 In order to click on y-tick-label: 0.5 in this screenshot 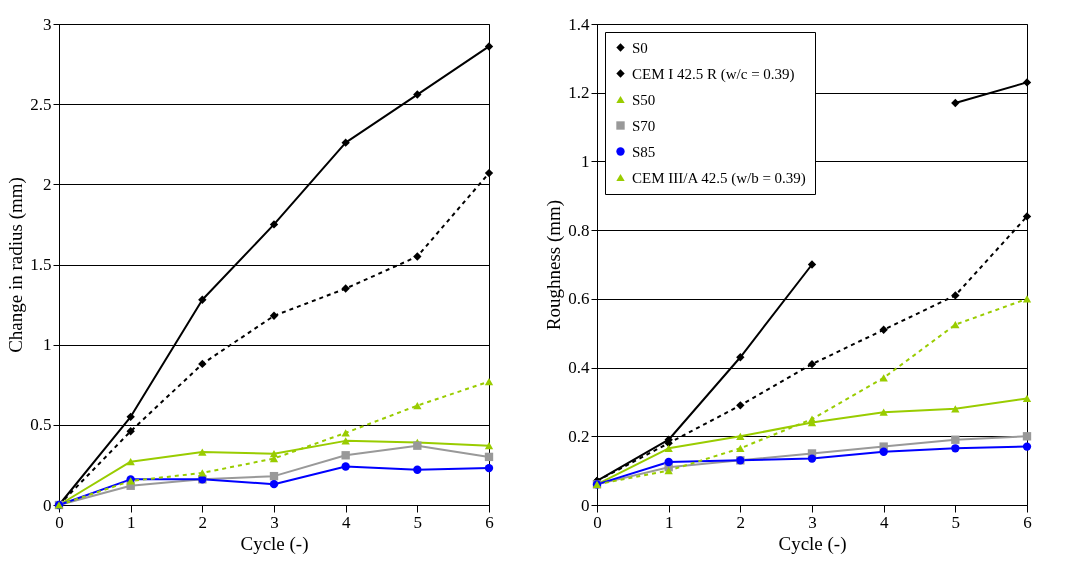, I will do `click(41, 425)`.